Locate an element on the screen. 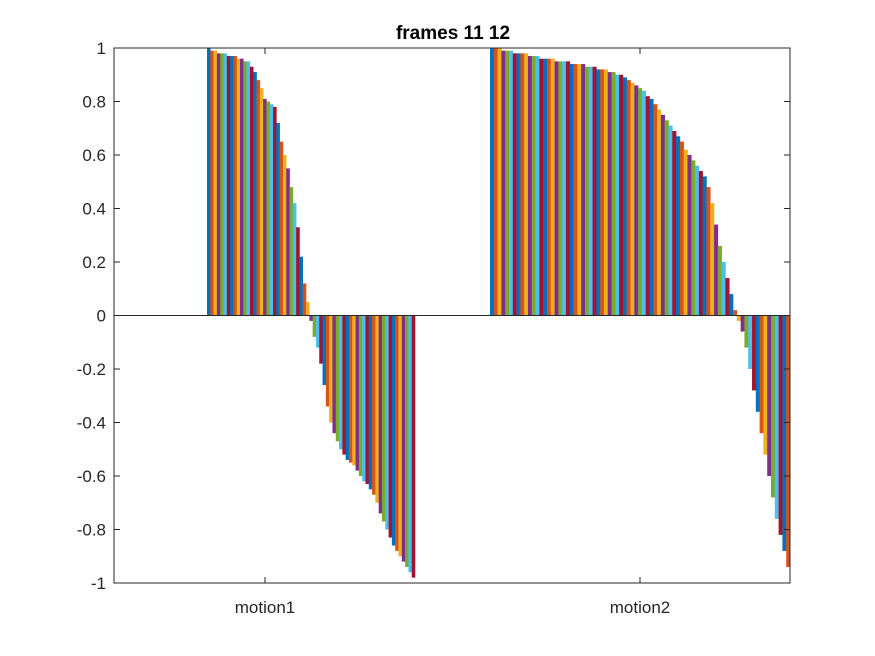 This screenshot has width=875, height=656. chart-title: frames 11 12 is located at coordinates (453, 33).